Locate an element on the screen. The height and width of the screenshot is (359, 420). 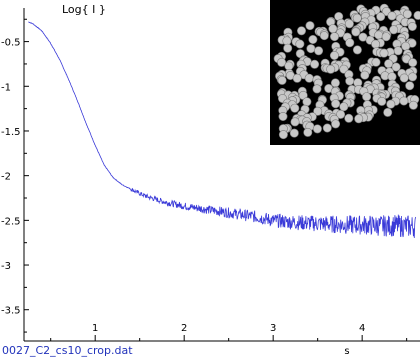
y-tick-label: -3.5 is located at coordinates (11, 311).